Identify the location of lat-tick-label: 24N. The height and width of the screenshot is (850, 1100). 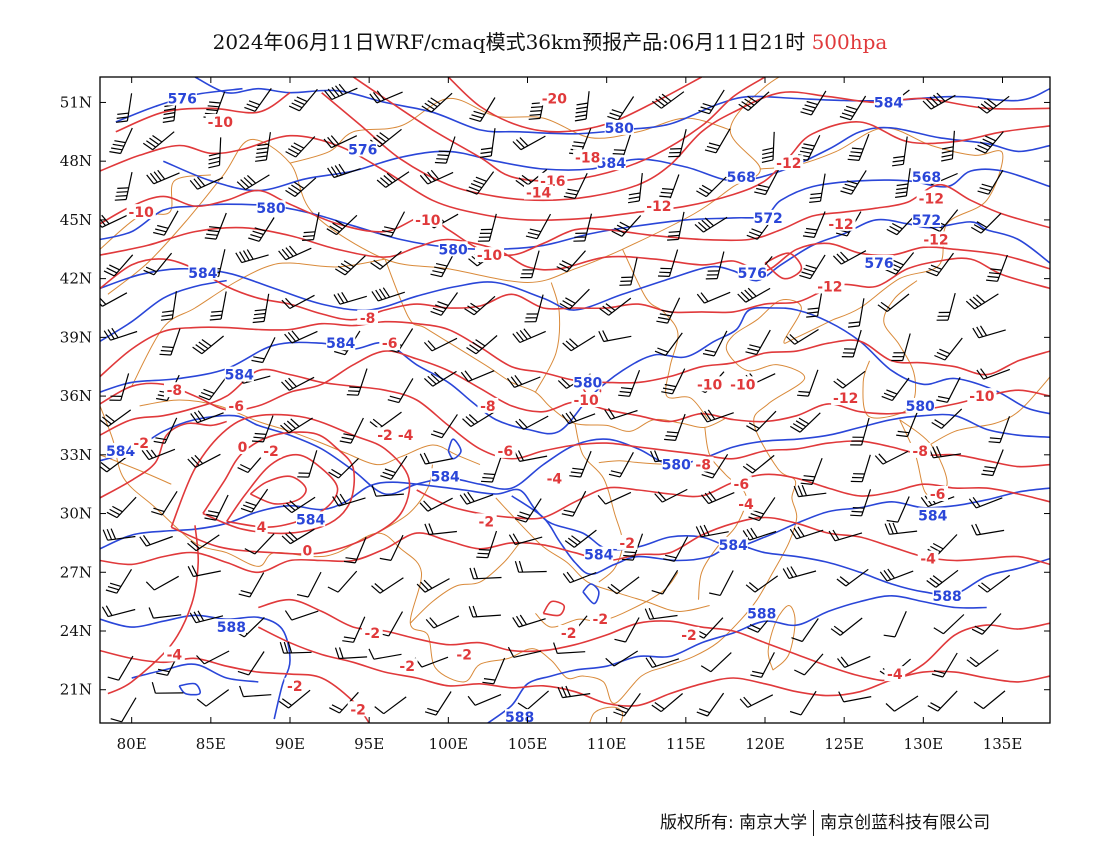
(76, 631).